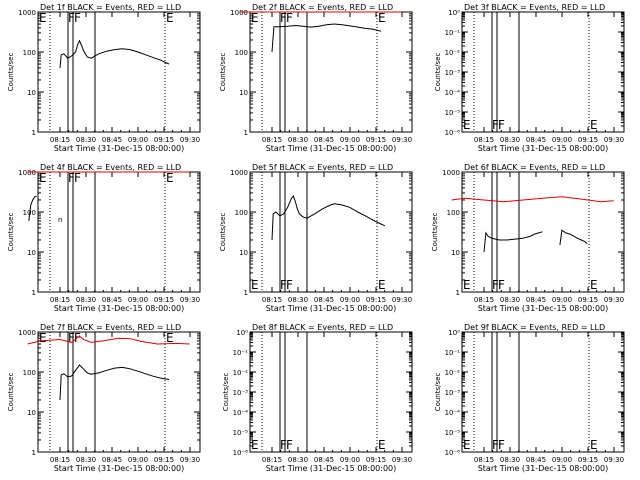 This screenshot has height=480, width=640. What do you see at coordinates (534, 327) in the screenshot?
I see `plot-title: Det 9f BLACK = Events, RED = LLD` at bounding box center [534, 327].